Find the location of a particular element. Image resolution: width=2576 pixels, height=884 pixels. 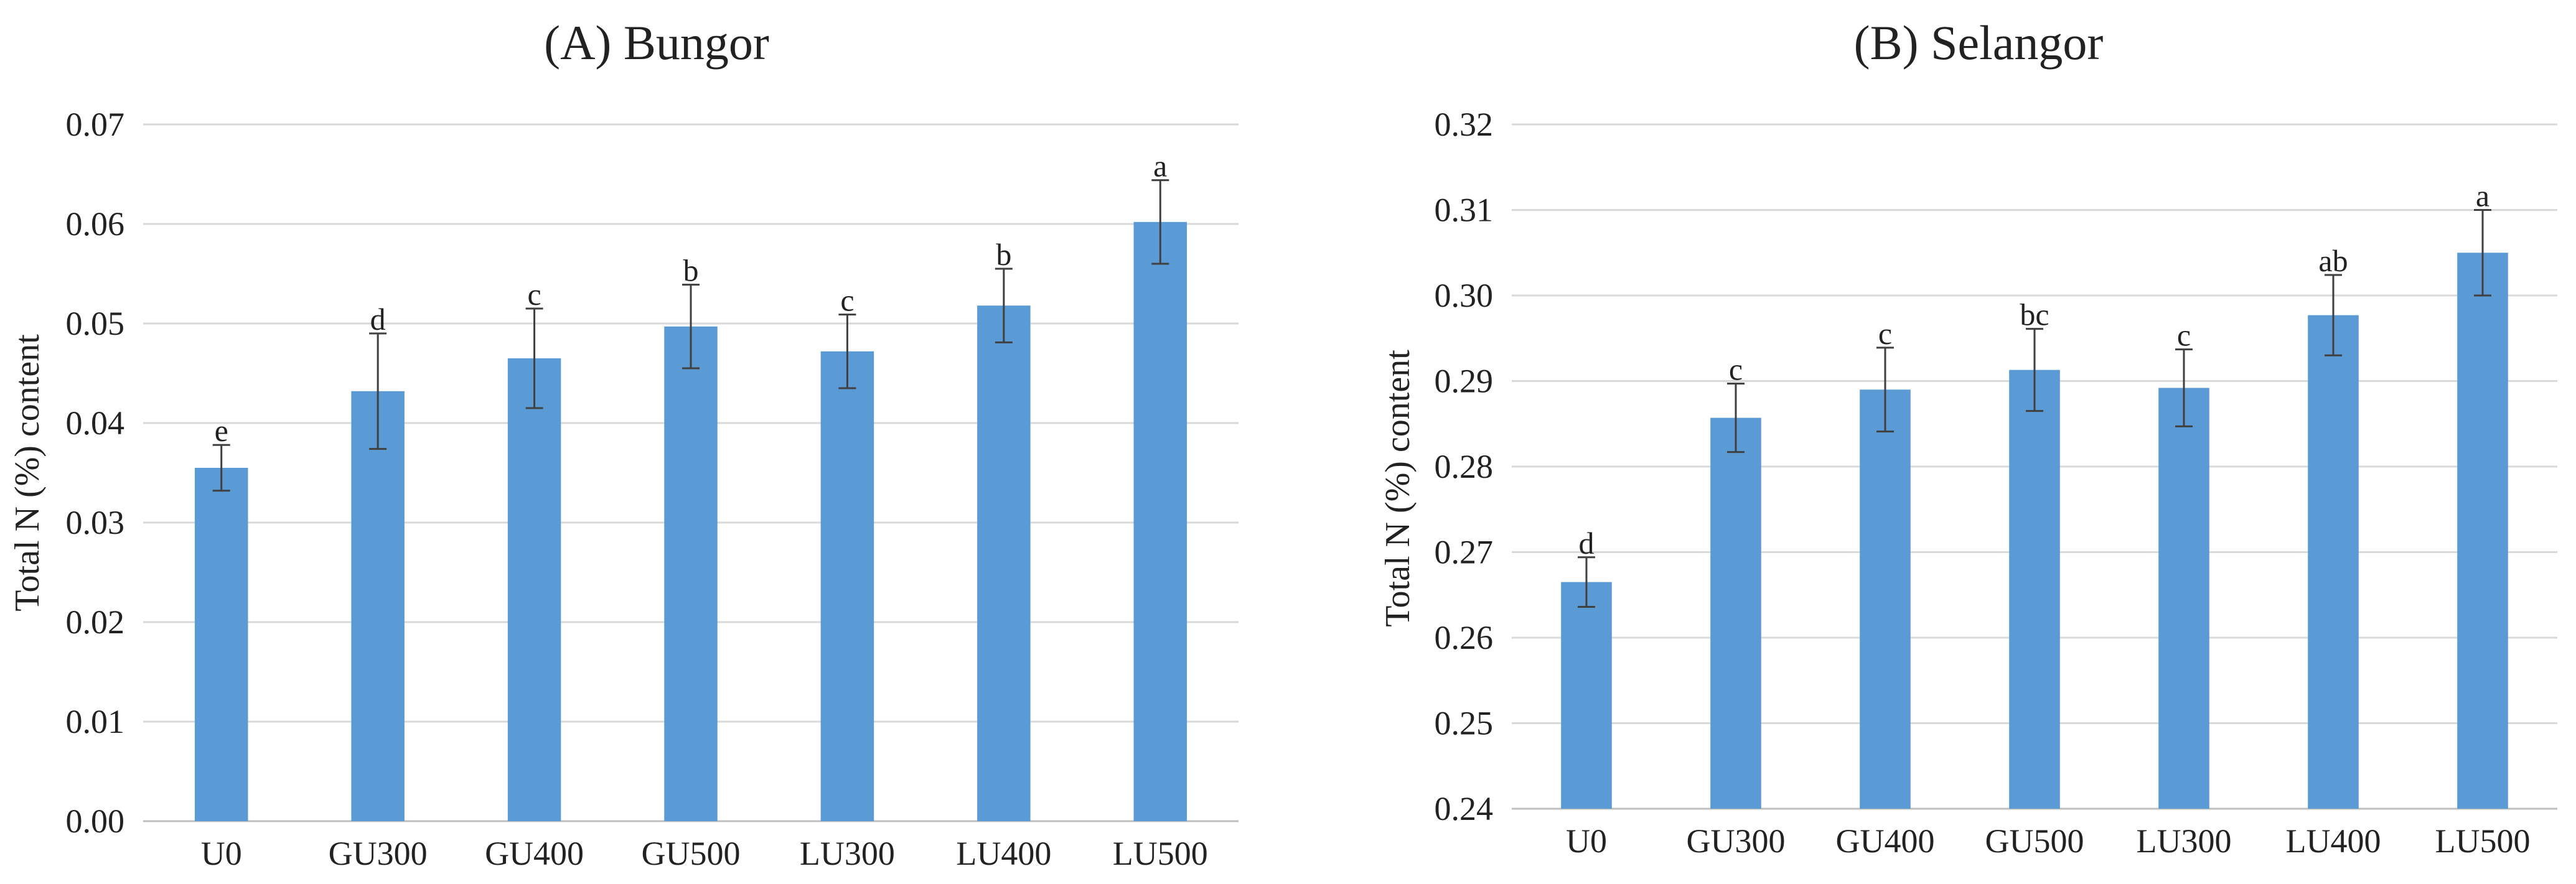

y-tick-label: 0.31 is located at coordinates (1464, 211).